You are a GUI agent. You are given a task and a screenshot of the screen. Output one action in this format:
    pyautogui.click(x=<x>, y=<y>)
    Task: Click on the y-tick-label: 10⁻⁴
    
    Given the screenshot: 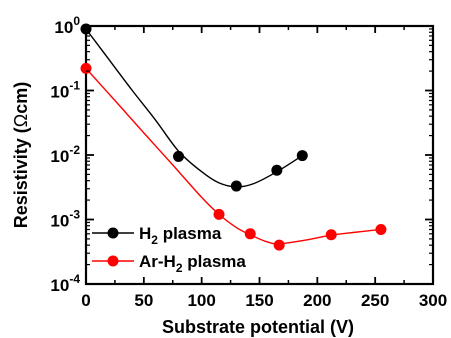 What is the action you would take?
    pyautogui.click(x=65, y=283)
    